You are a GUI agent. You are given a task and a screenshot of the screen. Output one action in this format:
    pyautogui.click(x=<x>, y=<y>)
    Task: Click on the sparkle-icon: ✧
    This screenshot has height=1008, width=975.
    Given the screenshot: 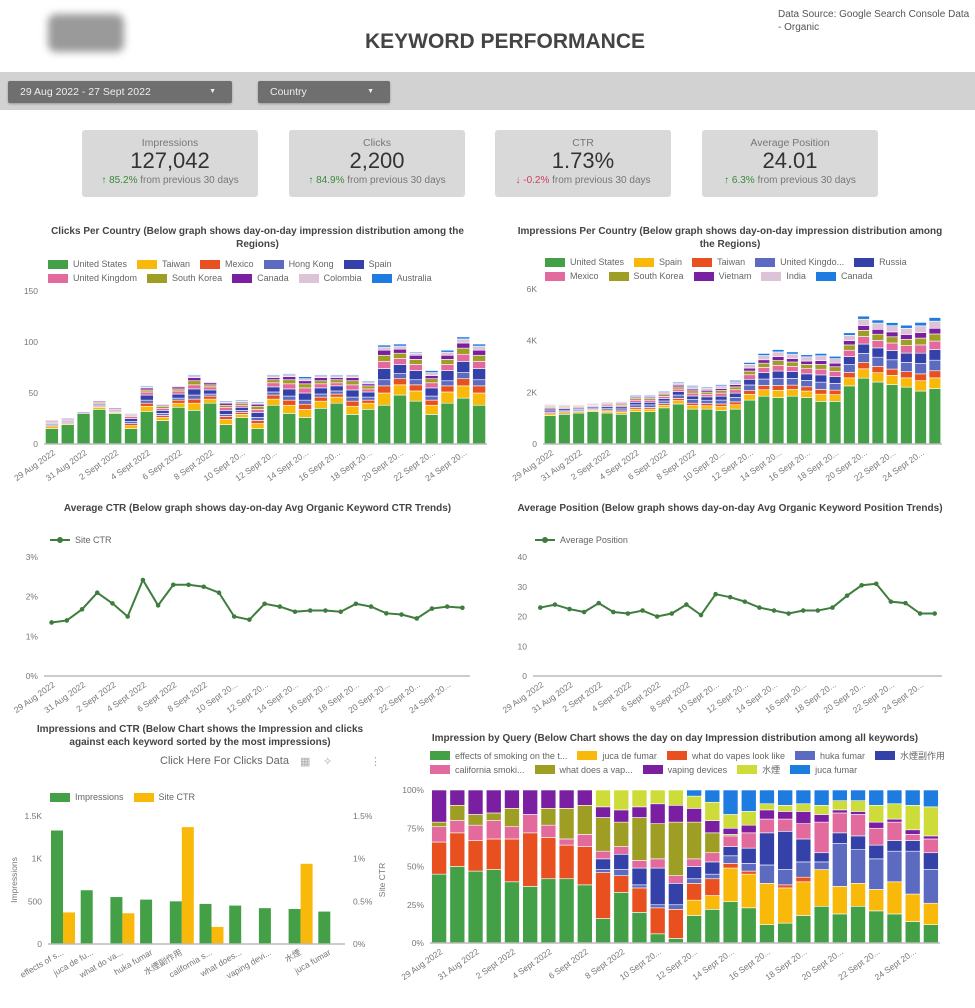 What is the action you would take?
    pyautogui.click(x=328, y=762)
    